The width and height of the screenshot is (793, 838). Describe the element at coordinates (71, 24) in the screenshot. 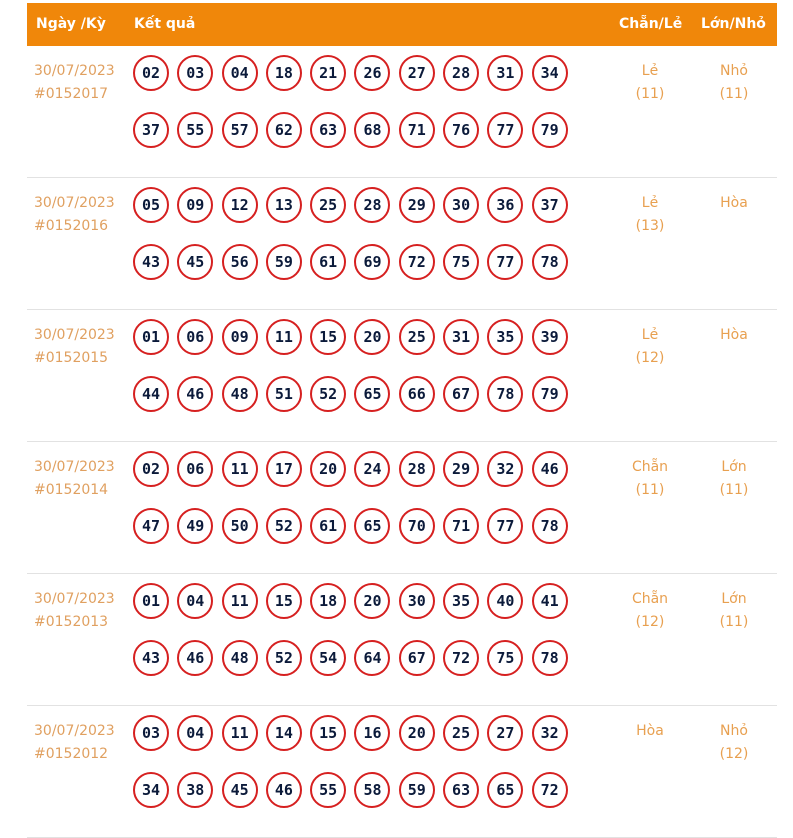

I see `header-date: Ngày /Kỳ` at that location.